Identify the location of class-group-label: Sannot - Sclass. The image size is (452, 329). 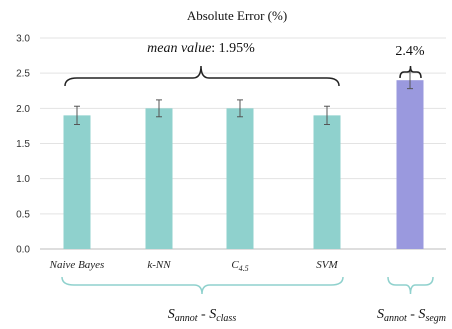
(202, 315).